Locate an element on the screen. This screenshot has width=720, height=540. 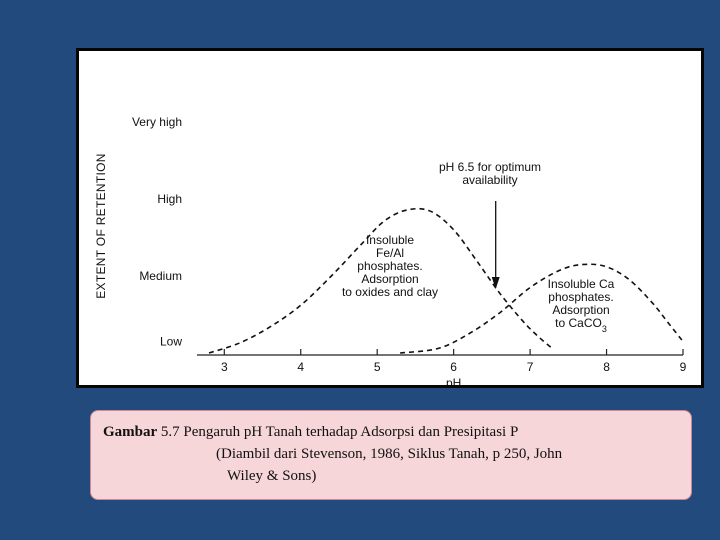
y-level-high: High is located at coordinates (169, 199).